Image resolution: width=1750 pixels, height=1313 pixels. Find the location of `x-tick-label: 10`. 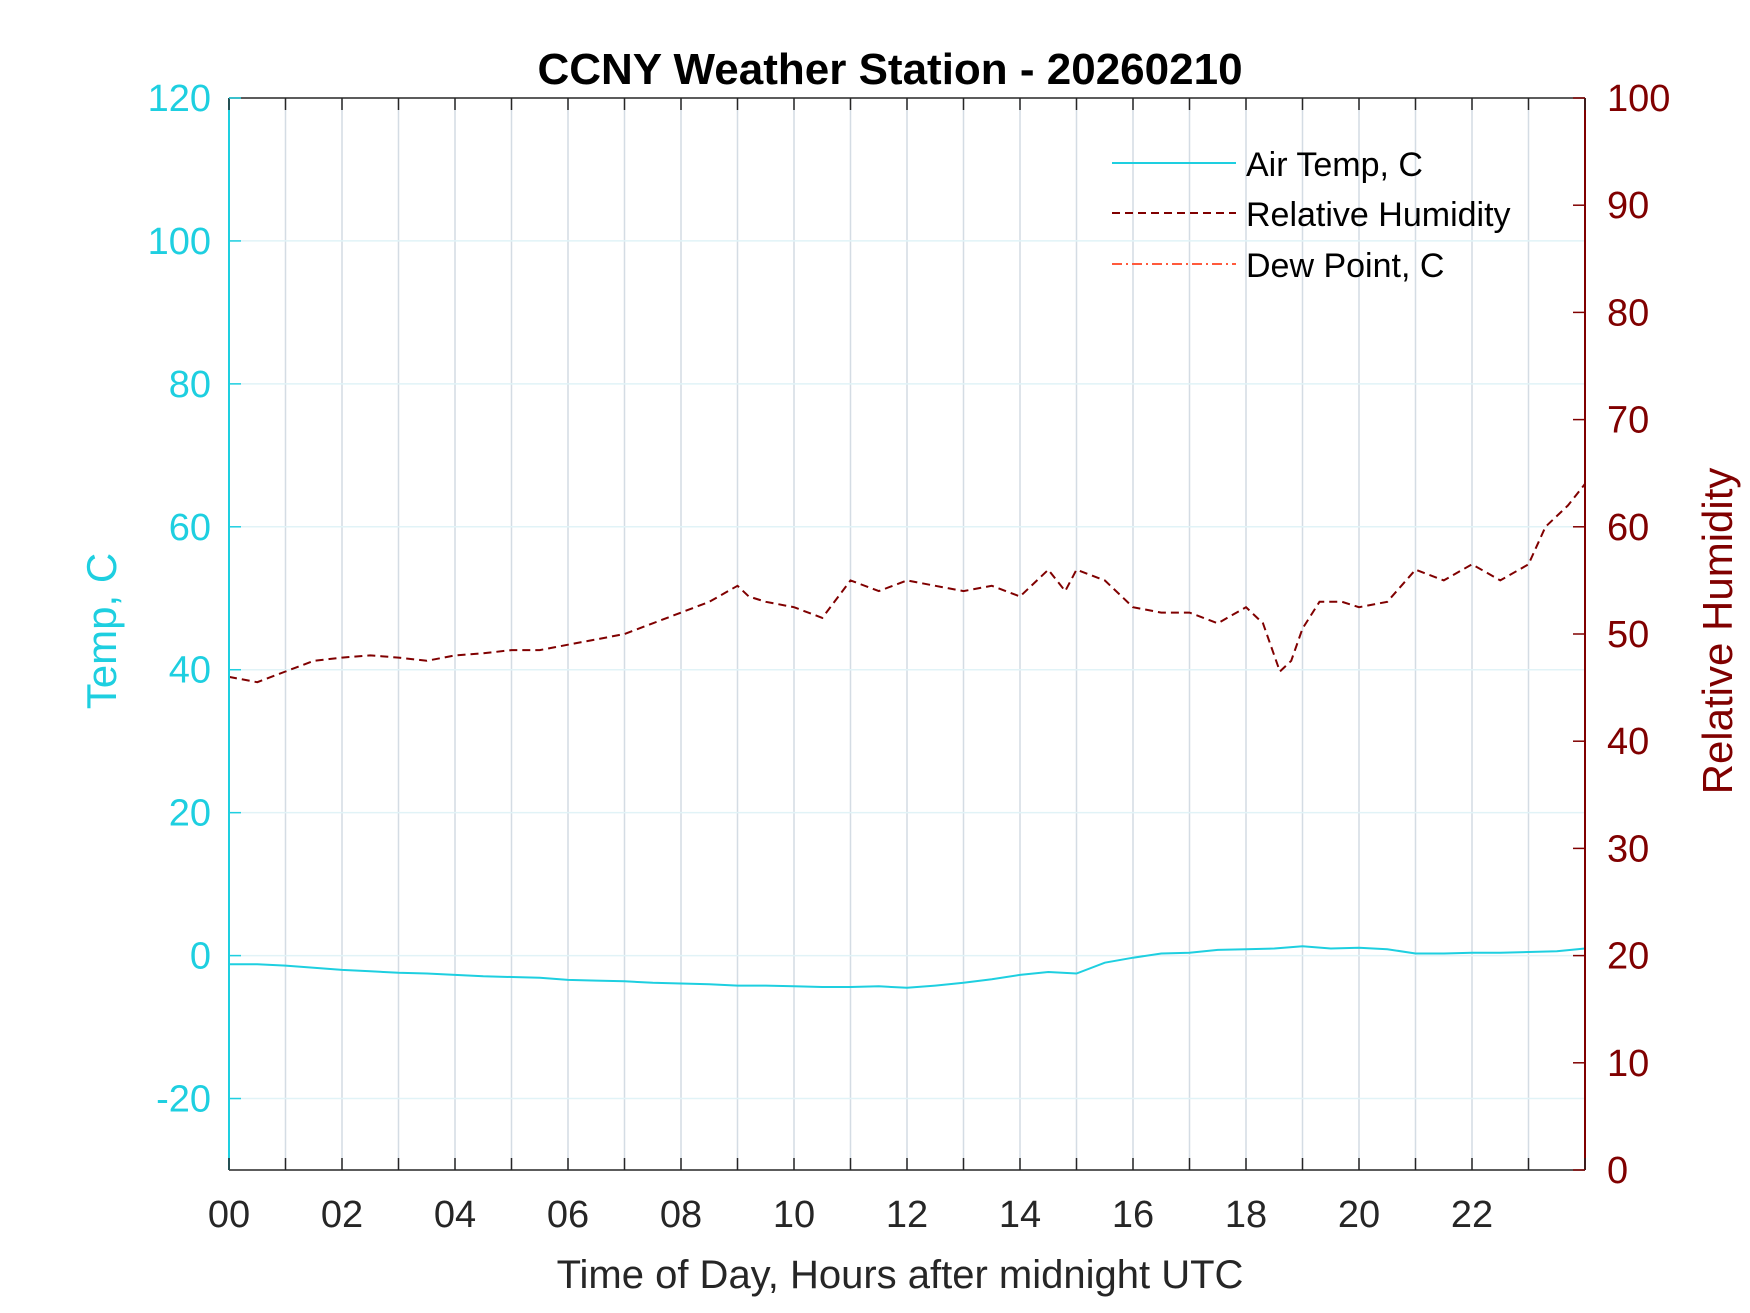

x-tick-label: 10 is located at coordinates (794, 1215).